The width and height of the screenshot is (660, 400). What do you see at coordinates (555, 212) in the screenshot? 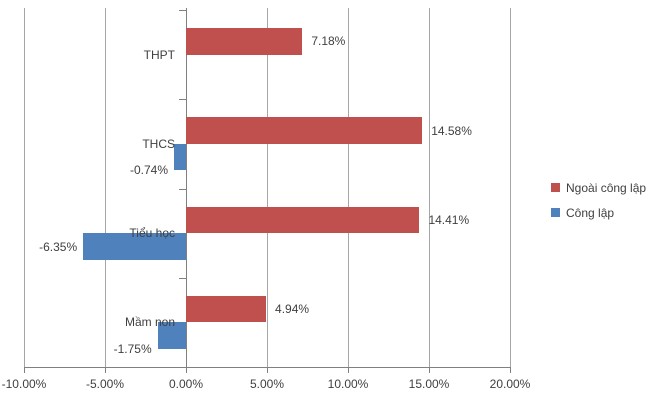
I see `legend-swatch-cong-lap` at bounding box center [555, 212].